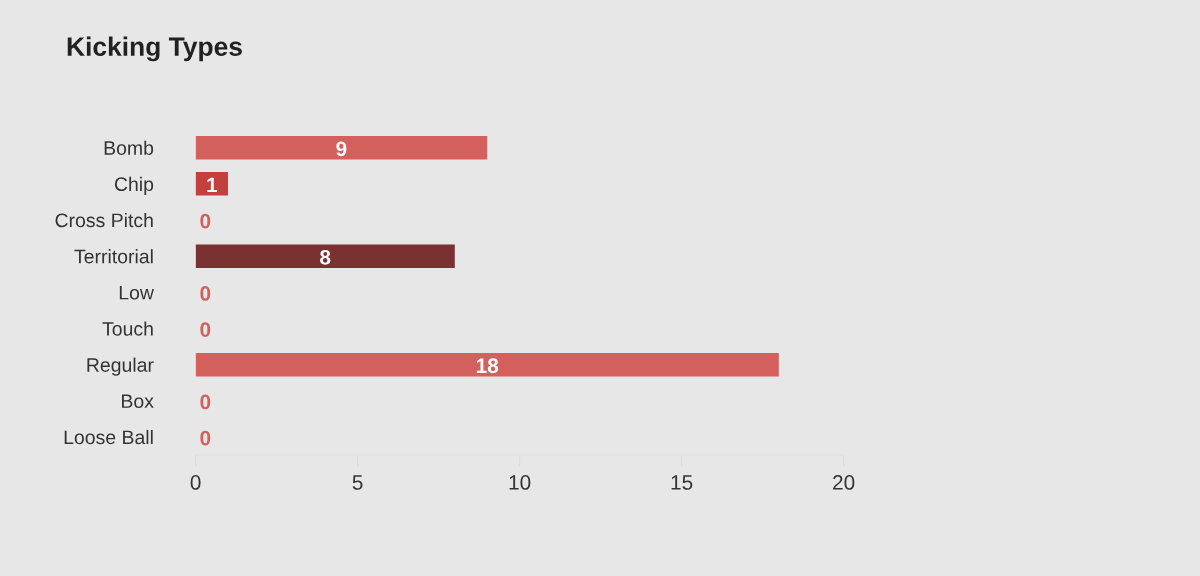  What do you see at coordinates (134, 185) in the screenshot?
I see `y-tick-label: Chip` at bounding box center [134, 185].